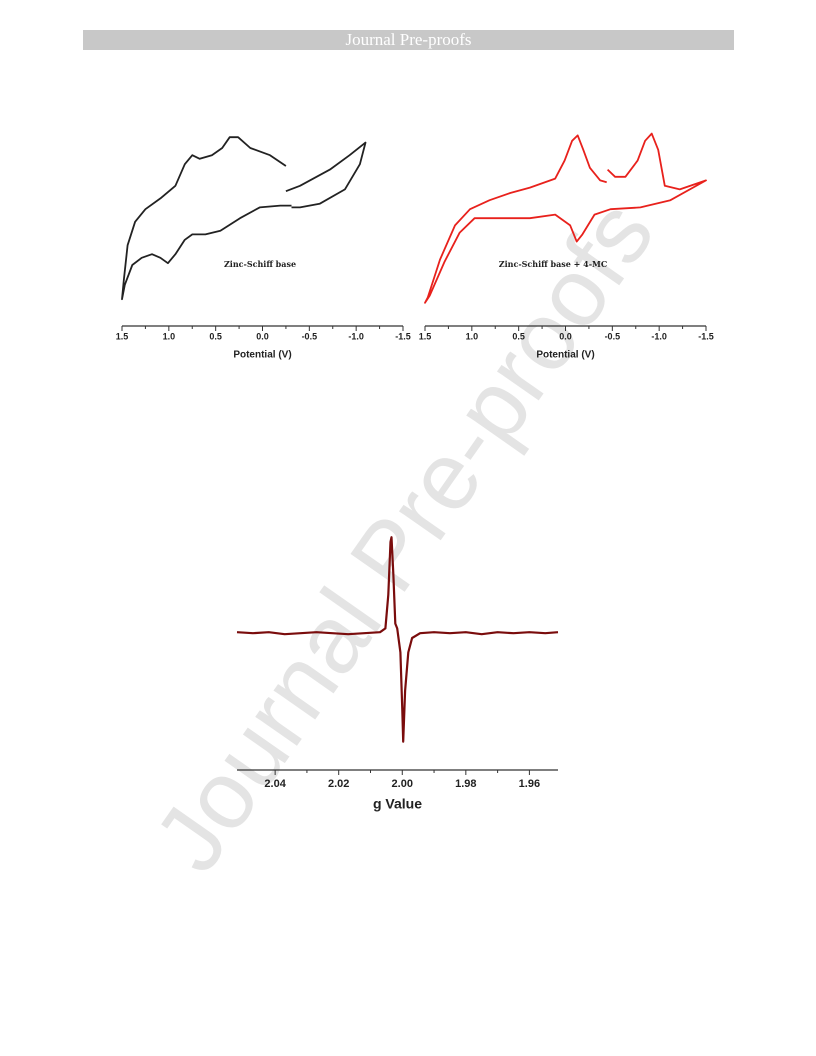 This screenshot has width=816, height=1056. Describe the element at coordinates (553, 264) in the screenshot. I see `annotation: Zinc-Schiff base + 4-MC` at that location.